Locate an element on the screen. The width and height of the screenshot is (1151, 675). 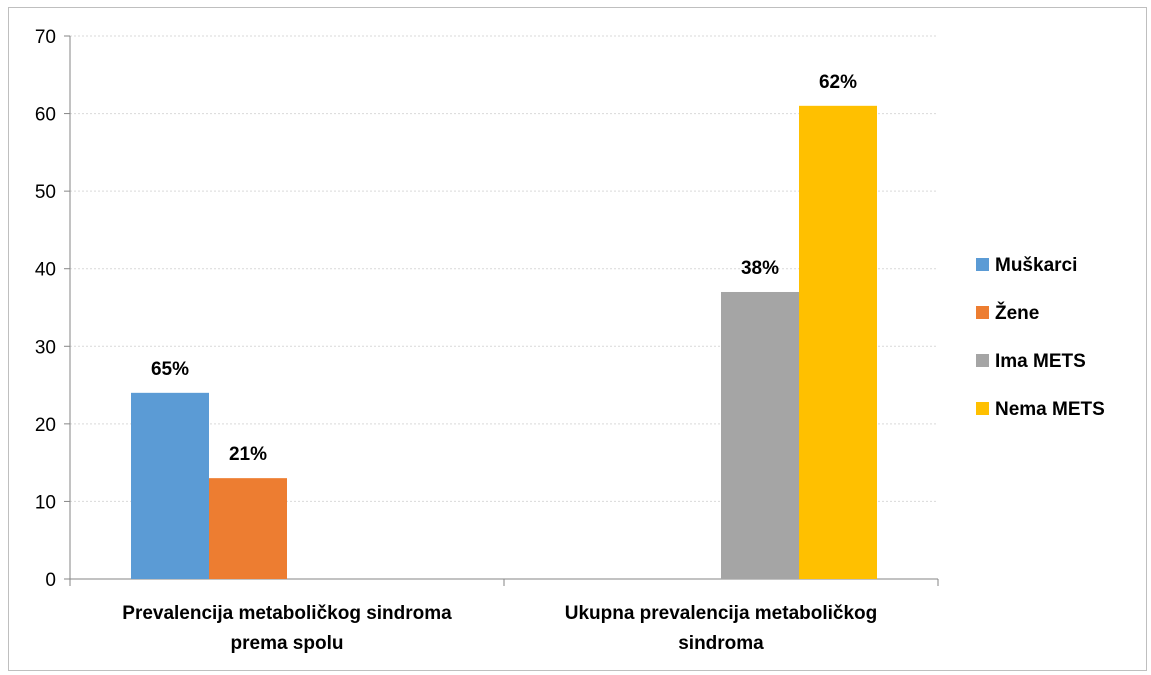
bar-muškarci is located at coordinates (170, 485).